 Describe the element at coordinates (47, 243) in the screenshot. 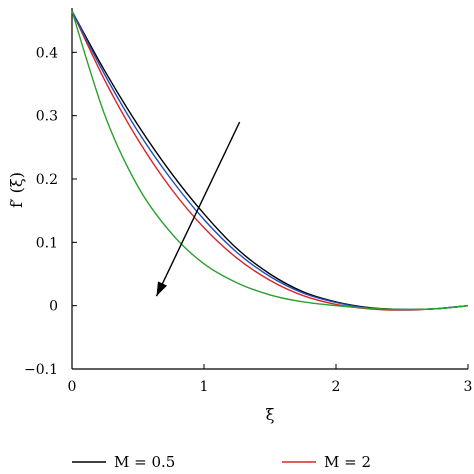

I see `y-tick-label: 0.1` at that location.